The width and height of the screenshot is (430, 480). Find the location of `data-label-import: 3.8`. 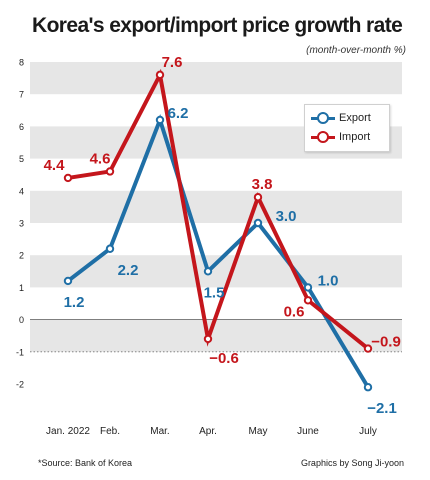

data-label-import: 3.8 is located at coordinates (262, 184).